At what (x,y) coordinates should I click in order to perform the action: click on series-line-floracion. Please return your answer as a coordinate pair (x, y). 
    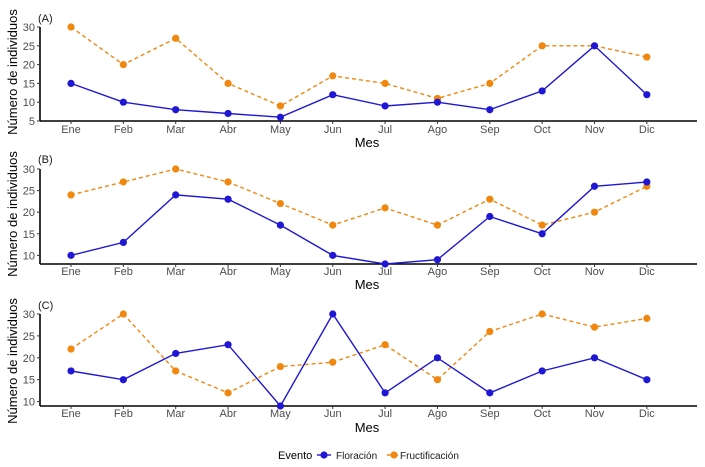
    Looking at the image, I should click on (359, 81).